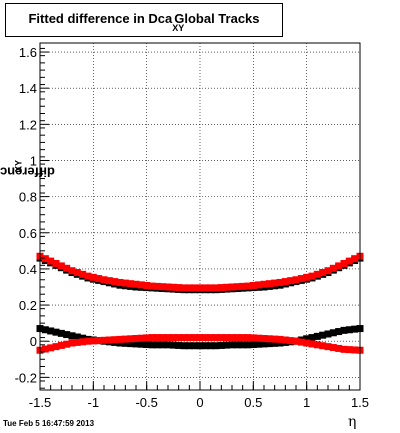 The height and width of the screenshot is (433, 400). What do you see at coordinates (144, 22) in the screenshot?
I see `chart-title: Fitted difference in DcaXYGlobal Tracks` at bounding box center [144, 22].